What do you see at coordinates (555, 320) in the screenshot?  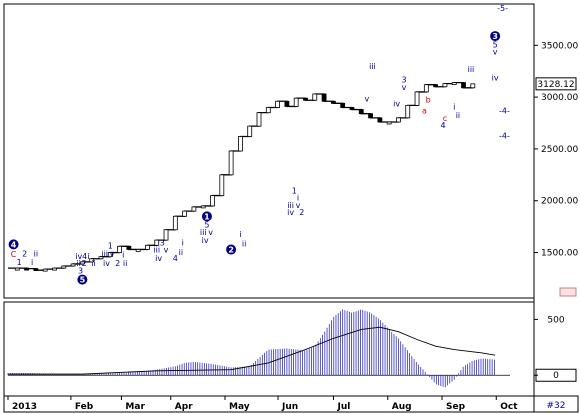 I see `oscillator-tick-label: 500` at bounding box center [555, 320].